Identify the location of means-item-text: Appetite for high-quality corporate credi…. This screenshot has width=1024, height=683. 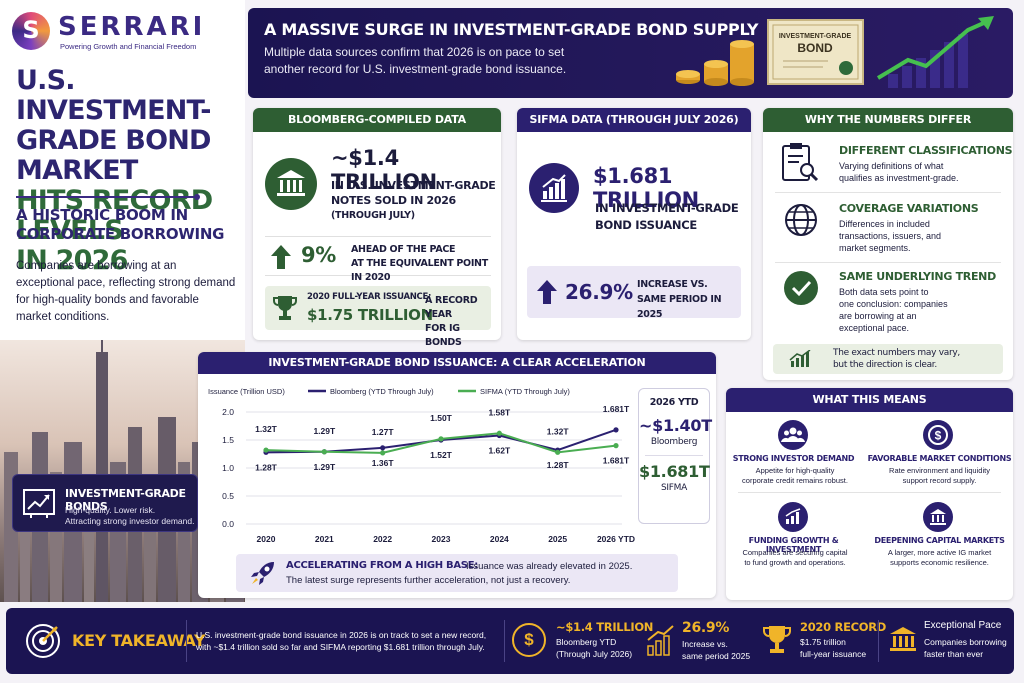
(795, 475).